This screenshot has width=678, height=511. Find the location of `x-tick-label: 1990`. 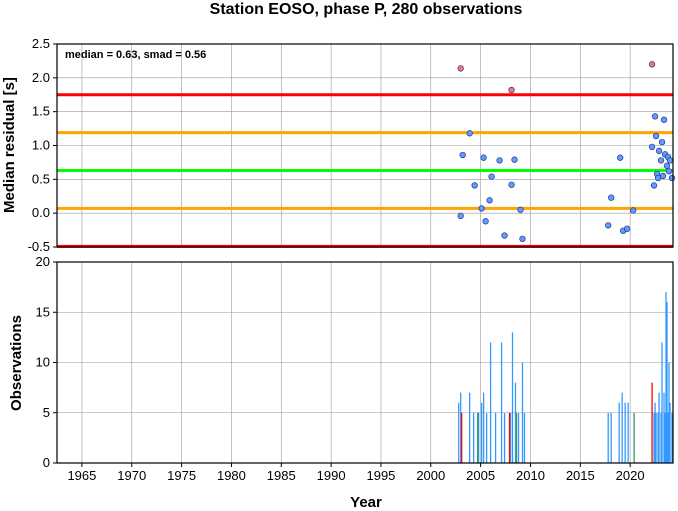

x-tick-label: 1990 is located at coordinates (331, 475).